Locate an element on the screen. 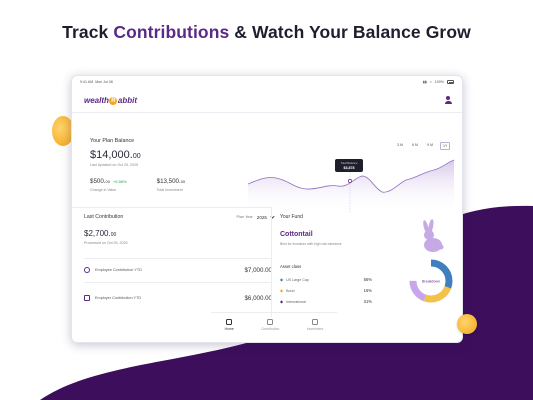 Image resolution: width=533 pixels, height=400 pixels. status-time: 9:41 AM is located at coordinates (87, 82).